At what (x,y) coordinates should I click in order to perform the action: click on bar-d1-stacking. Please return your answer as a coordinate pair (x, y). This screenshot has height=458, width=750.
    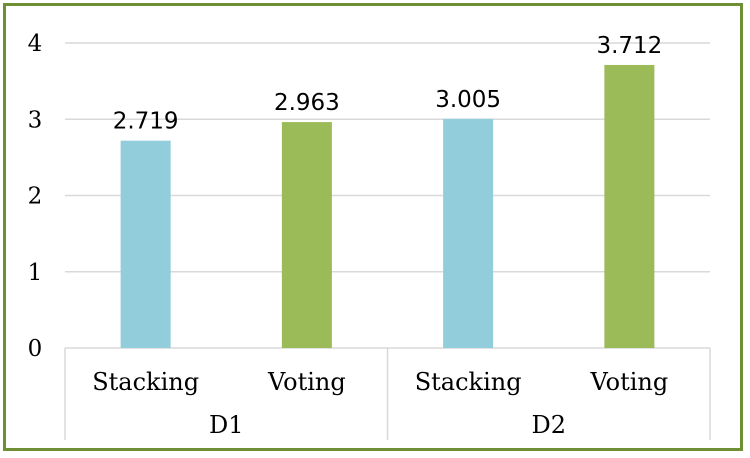
    Looking at the image, I should click on (145, 244).